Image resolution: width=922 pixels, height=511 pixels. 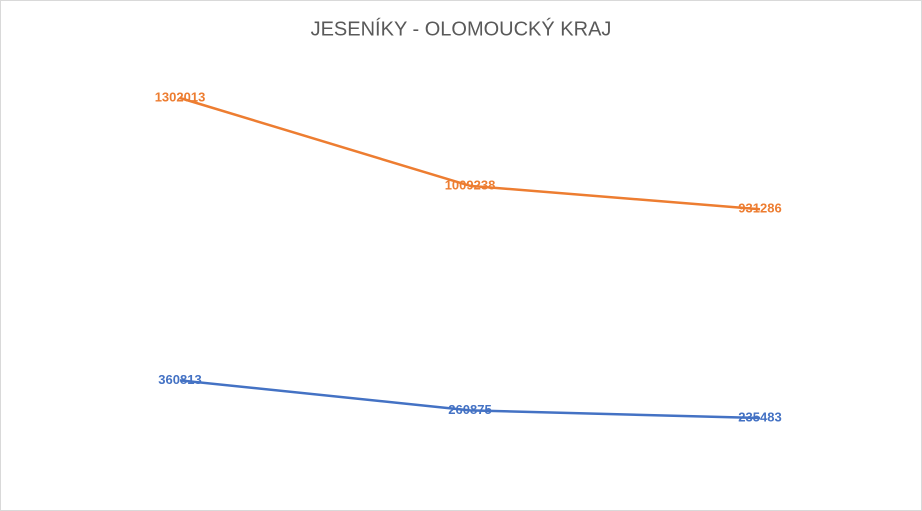 I want to click on chart-title: JESENÍKY - OLOMOUCKÝ KRAJ, so click(x=461, y=28).